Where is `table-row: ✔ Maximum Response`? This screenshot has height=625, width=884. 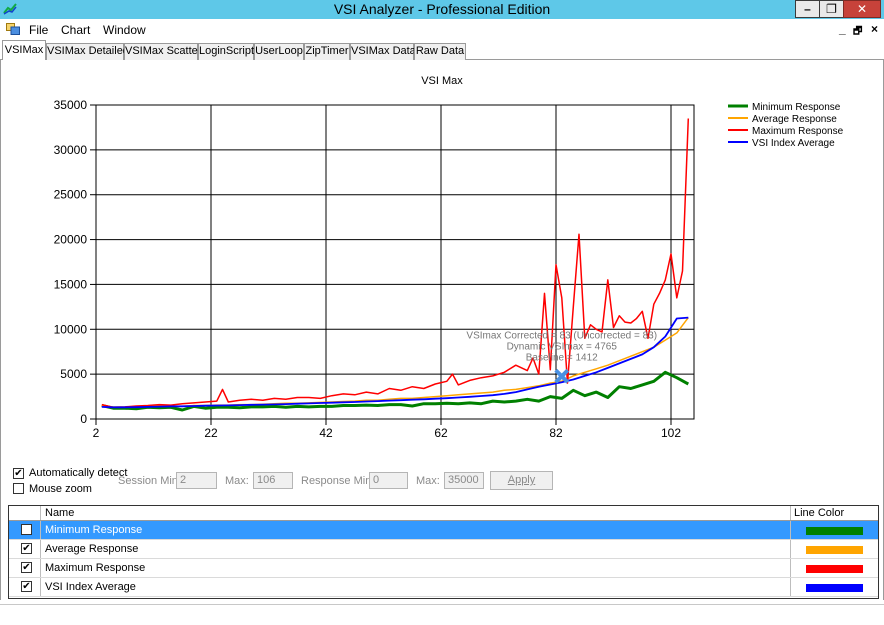
table-row: ✔ Maximum Response is located at coordinates (443, 568).